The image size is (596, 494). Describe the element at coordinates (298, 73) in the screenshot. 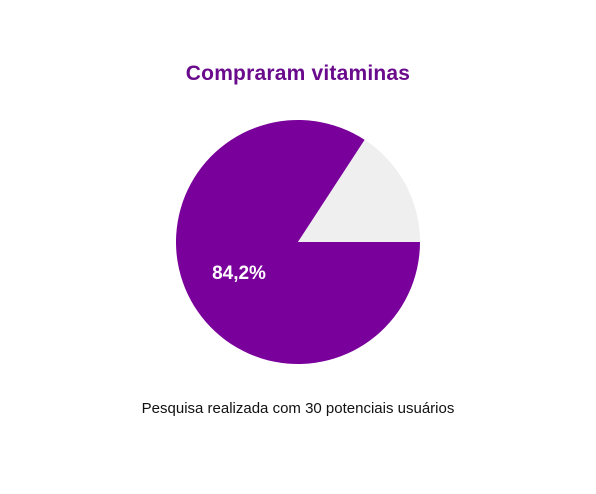

I see `chart-title: Compraram vitaminas` at that location.